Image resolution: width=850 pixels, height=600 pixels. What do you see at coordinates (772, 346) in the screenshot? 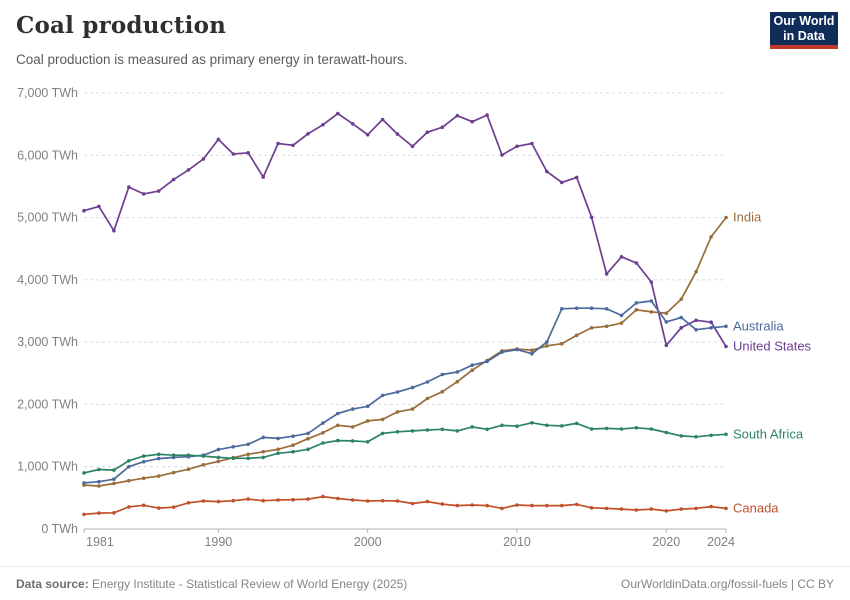
I see `entity-label-united-states: United States` at bounding box center [772, 346].